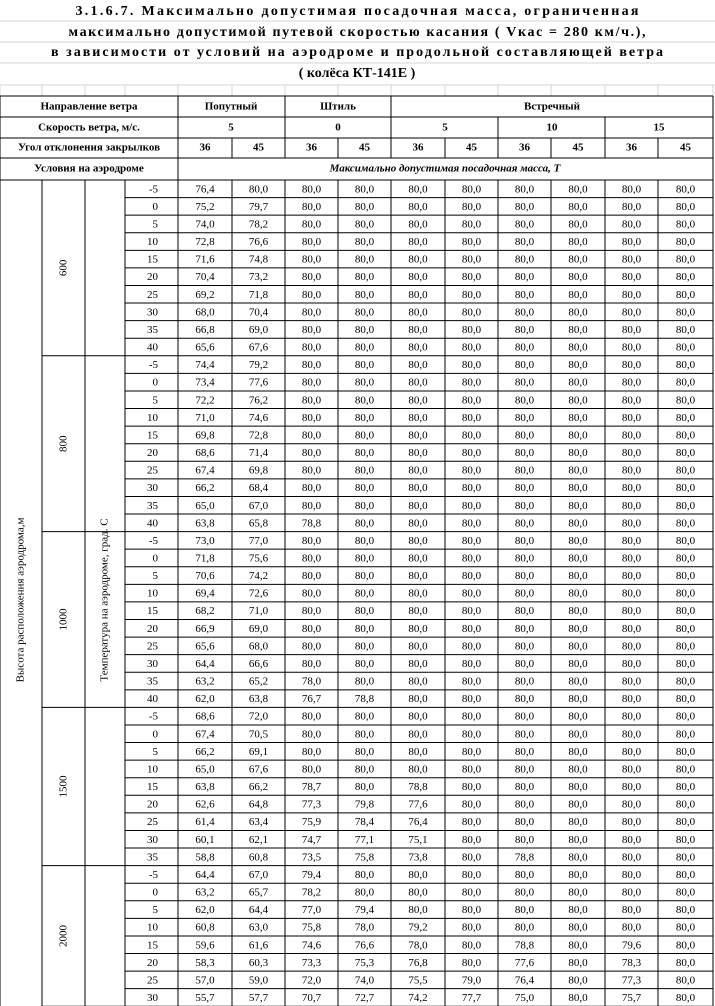 This screenshot has width=715, height=1006. What do you see at coordinates (153, 805) in the screenshot?
I see `temperature: 20` at bounding box center [153, 805].